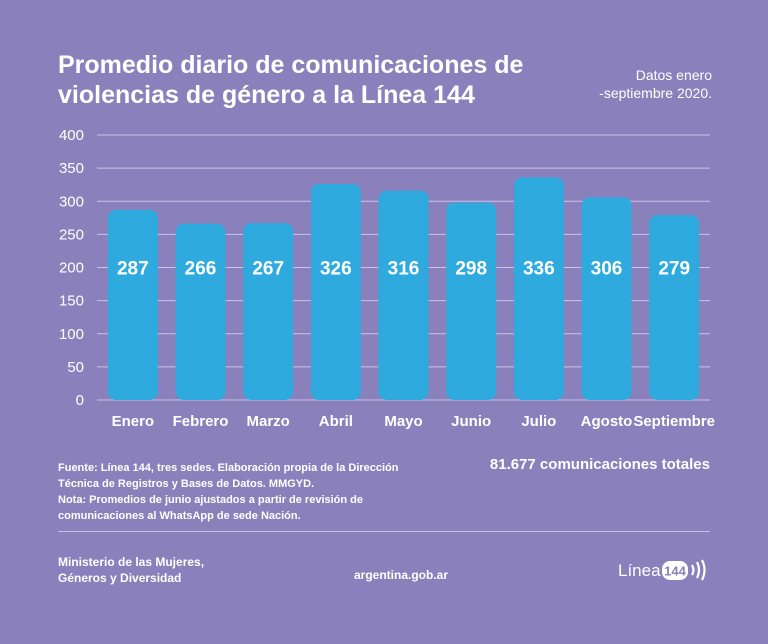 The image size is (768, 644). Describe the element at coordinates (538, 288) in the screenshot. I see `bar-julio` at that location.